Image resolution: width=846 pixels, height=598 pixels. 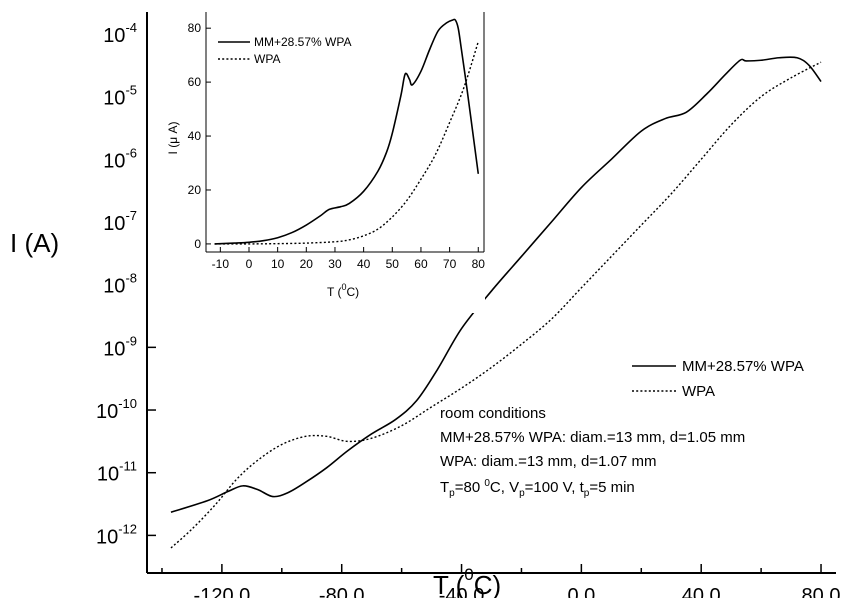 I want to click on inset-x-title-sup: 0, so click(x=343, y=287).